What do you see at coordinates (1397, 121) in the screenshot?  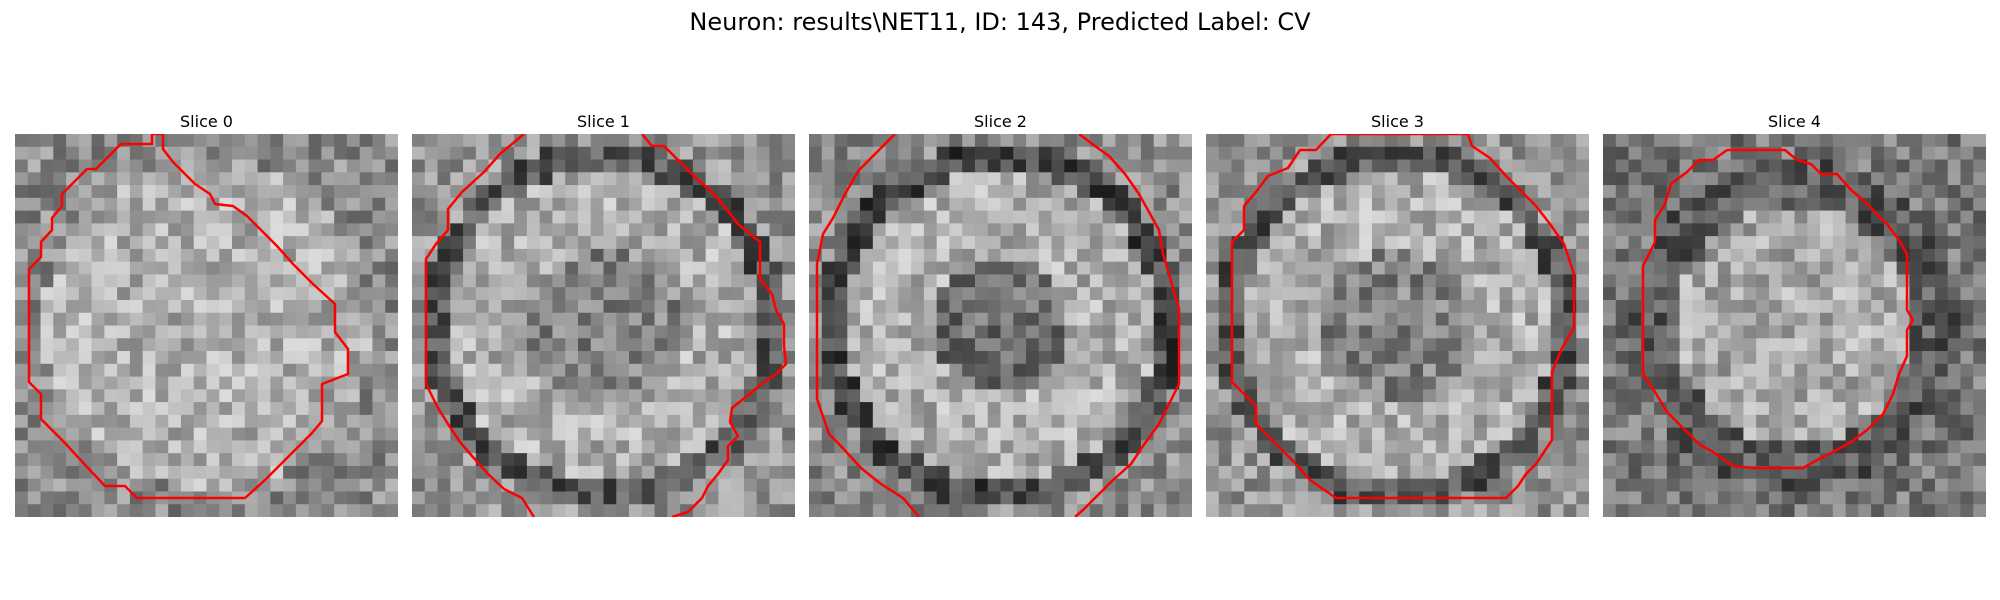 I see `slice-title-3: Slice 3` at bounding box center [1397, 121].